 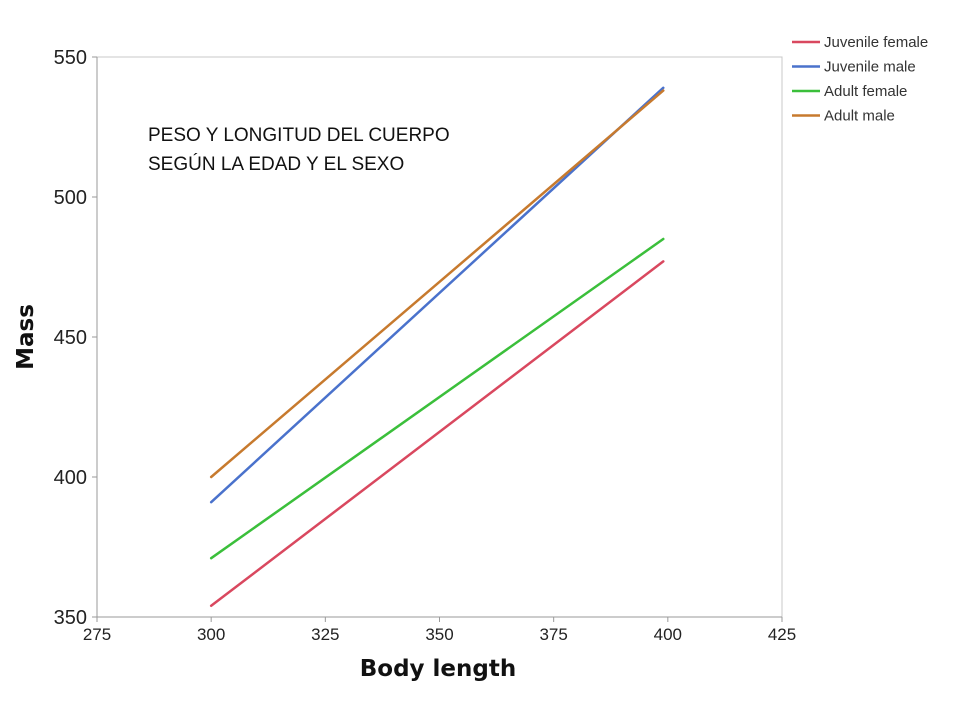 What do you see at coordinates (865, 91) in the screenshot?
I see `legend-label-adult-female: Adult female` at bounding box center [865, 91].